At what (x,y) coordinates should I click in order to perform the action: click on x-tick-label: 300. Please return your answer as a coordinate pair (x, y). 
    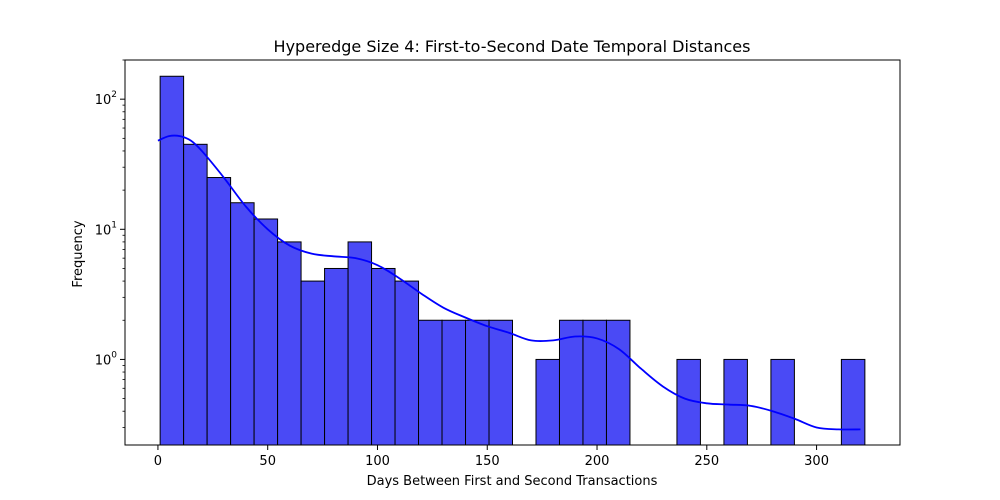
    Looking at the image, I should click on (816, 461).